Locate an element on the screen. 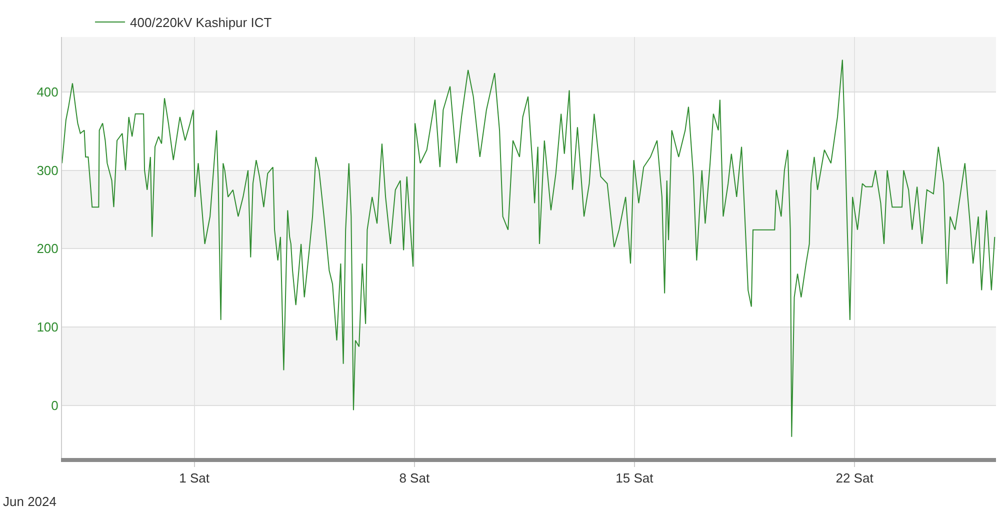 This screenshot has width=998, height=522. x-tick-label: 1 Sat is located at coordinates (194, 478).